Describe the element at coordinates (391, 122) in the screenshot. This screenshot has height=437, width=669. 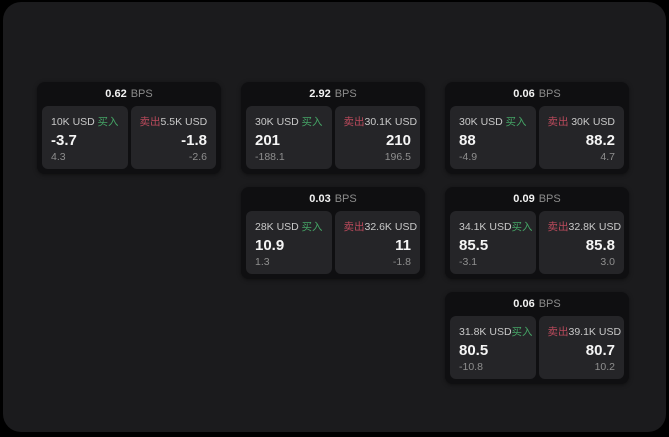
I see `sell-amount: 30.1K USD` at that location.